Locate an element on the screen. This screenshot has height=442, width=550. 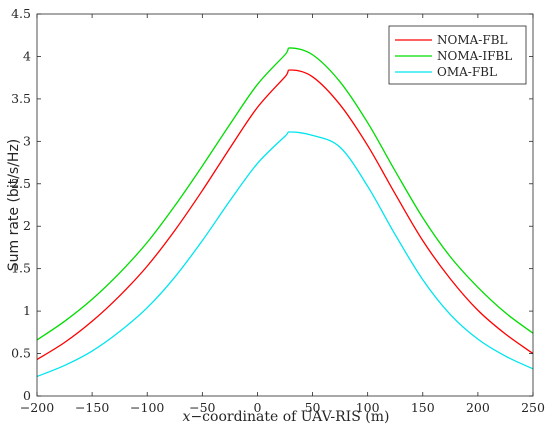
x-tick-label: −150 is located at coordinates (92, 407).